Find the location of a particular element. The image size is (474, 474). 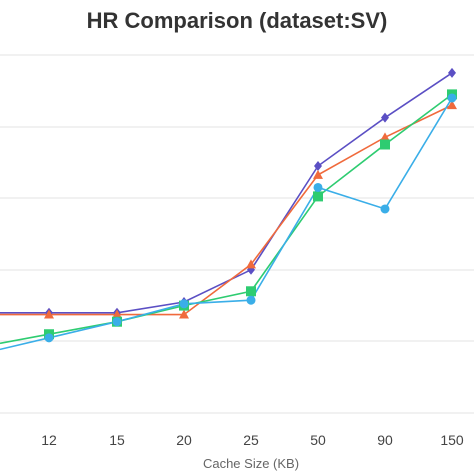

x-axis-ticks: 12 15 20 25 50 90 150 is located at coordinates (252, 440).